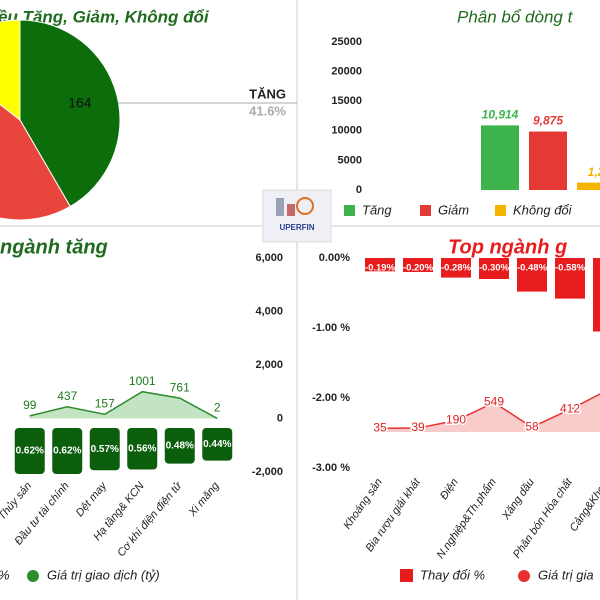  Describe the element at coordinates (331, 328) in the screenshot. I see `y-tick-label: -1.00 %` at that location.